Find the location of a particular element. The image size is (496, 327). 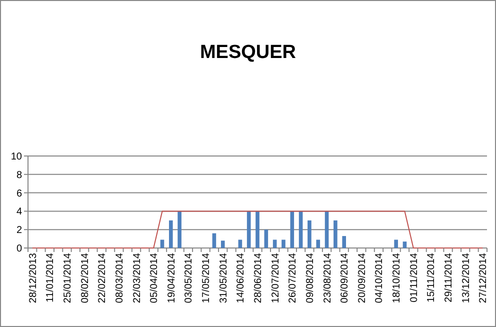

x-tick-label: 26/07/2014 is located at coordinates (293, 278).